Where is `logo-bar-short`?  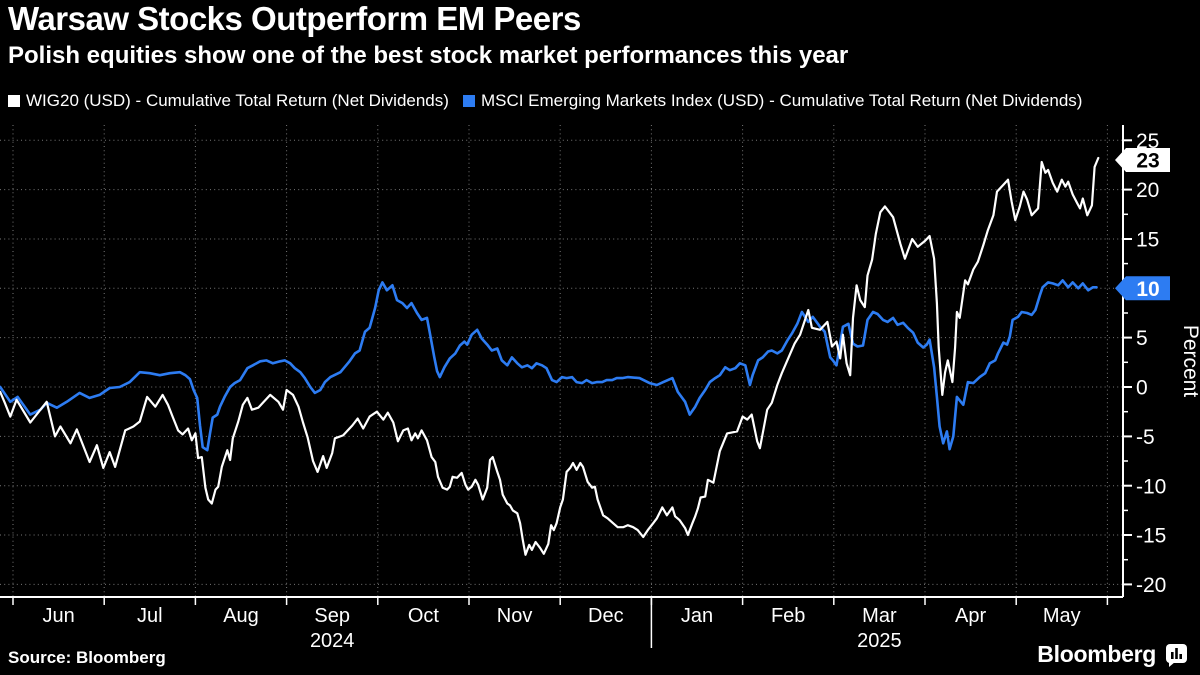
logo-bar-short is located at coordinates (1172, 655).